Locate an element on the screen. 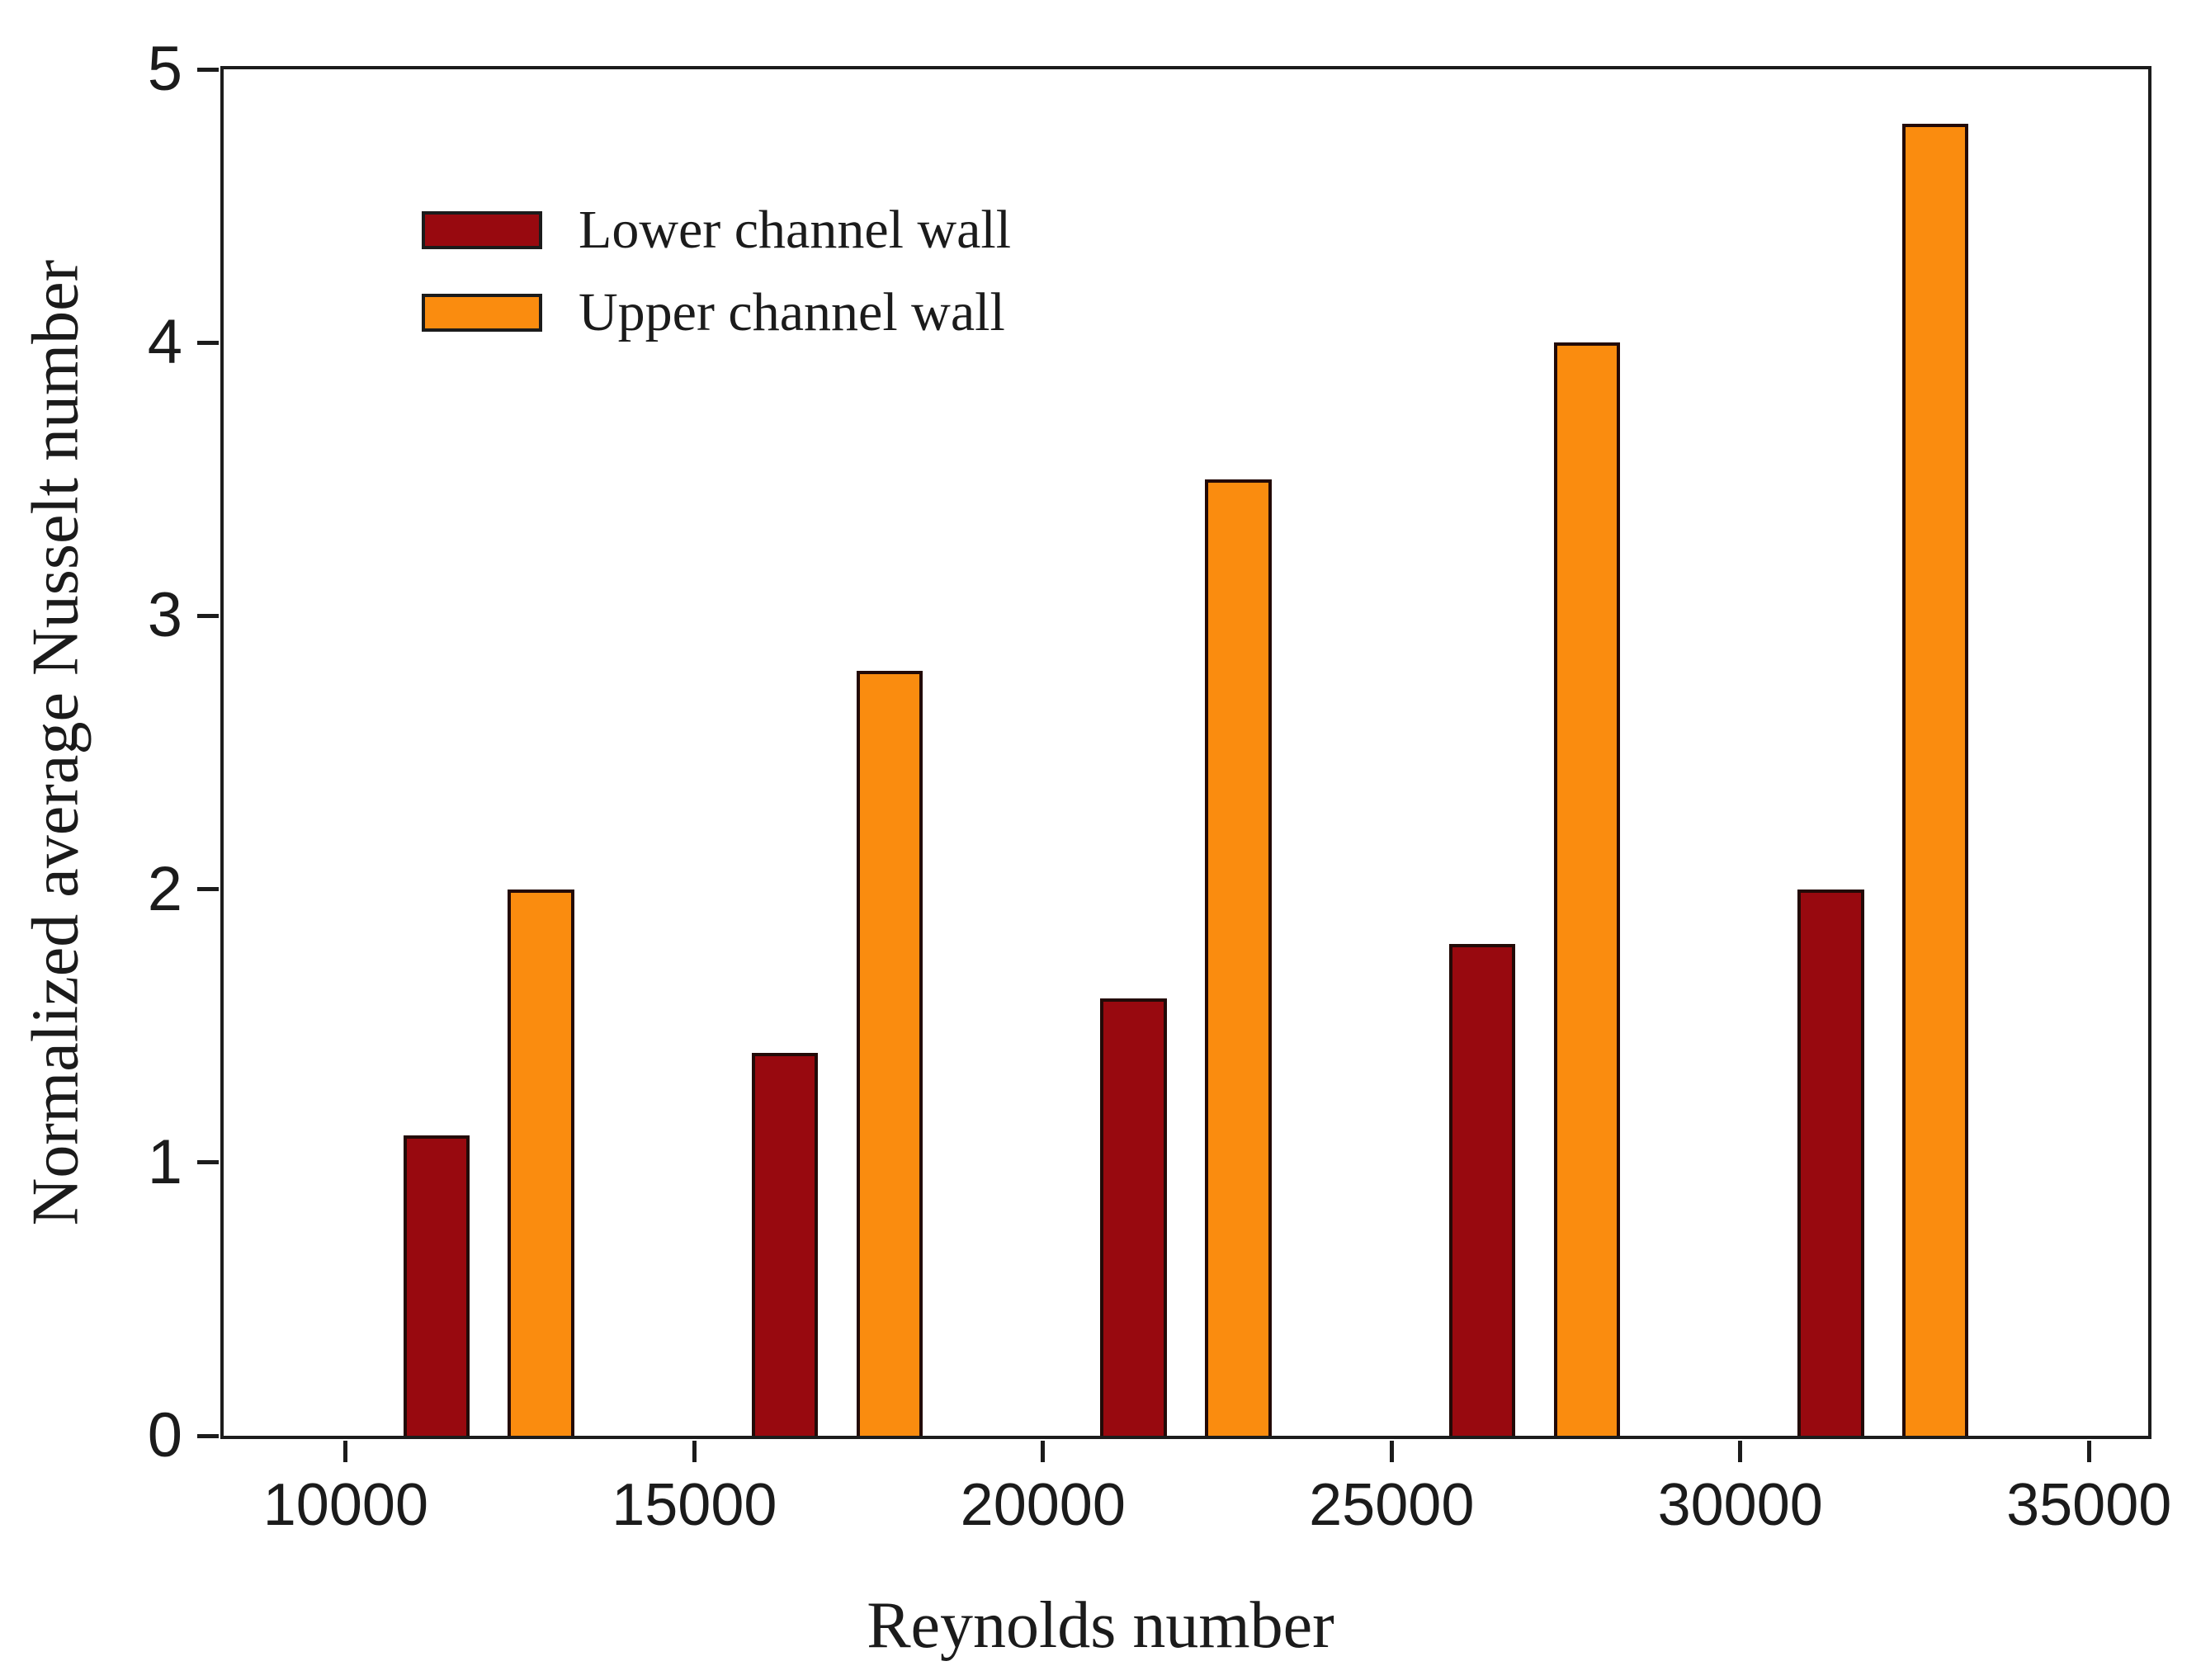 Image resolution: width=2201 pixels, height=1680 pixels. legend-label-upper-channel-wall: Upper channel wall is located at coordinates (792, 312).